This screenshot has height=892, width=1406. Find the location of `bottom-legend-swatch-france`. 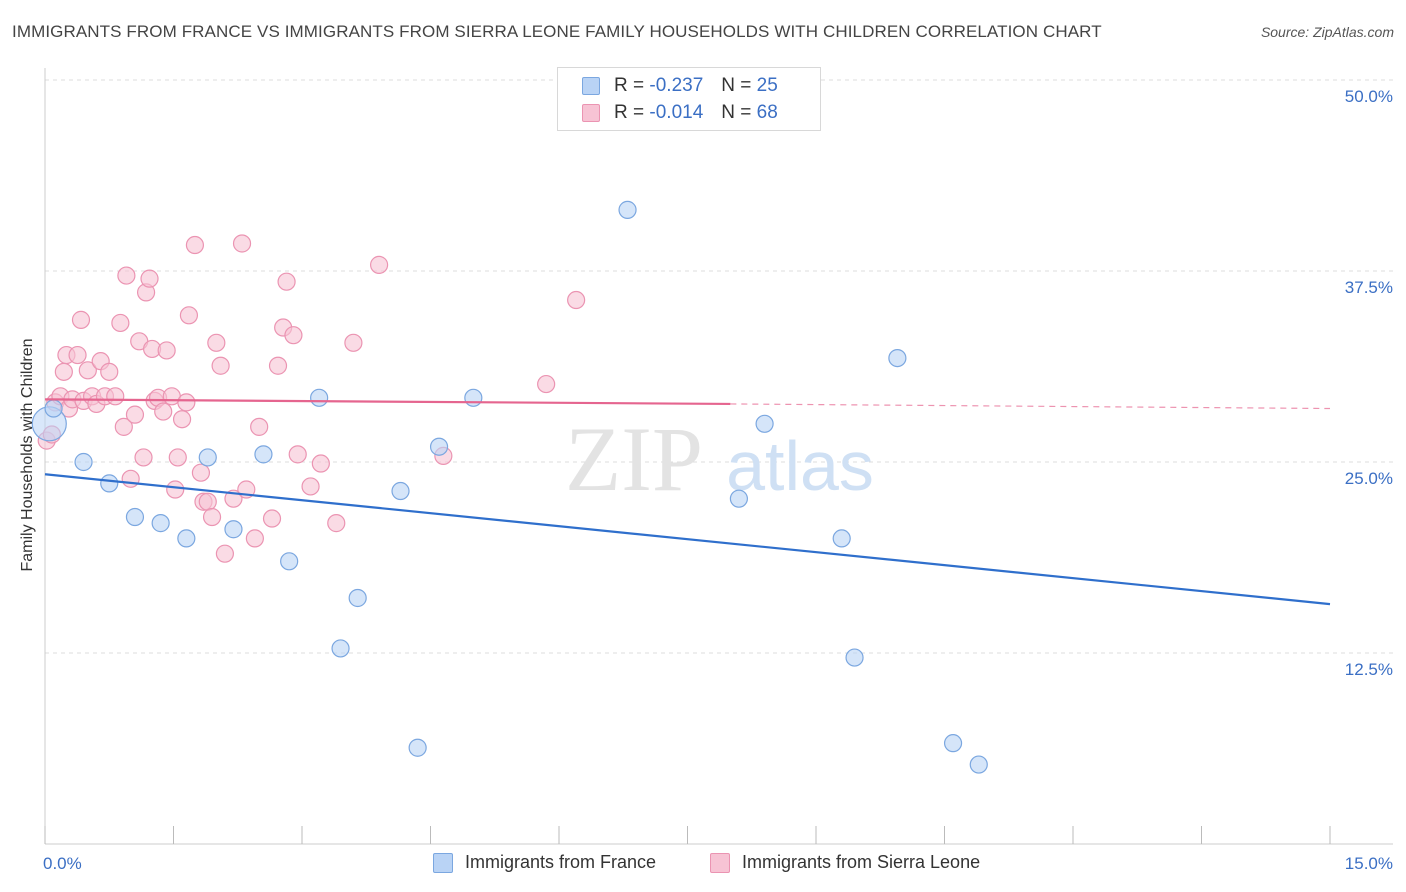

bottom-legend-swatch-france is located at coordinates (443, 862).